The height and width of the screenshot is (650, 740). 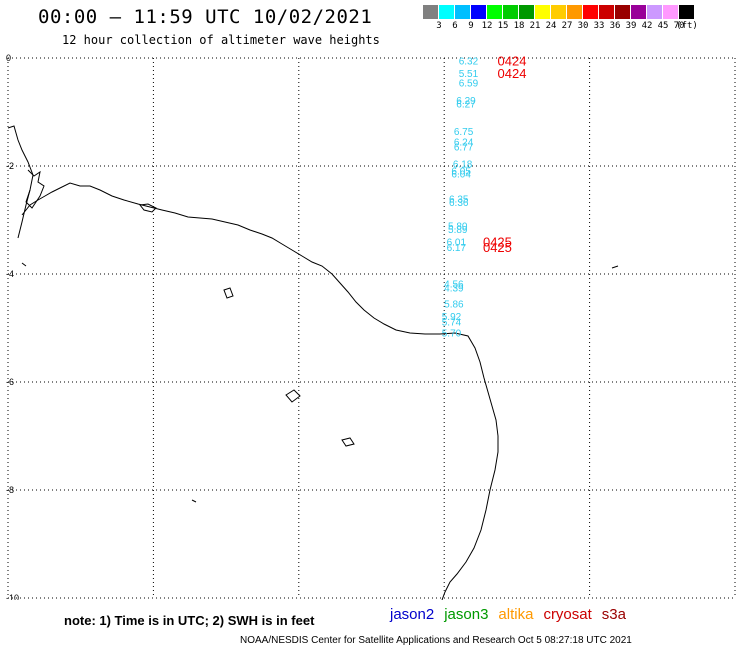 What do you see at coordinates (613, 614) in the screenshot?
I see `satellite-name: s3a` at bounding box center [613, 614].